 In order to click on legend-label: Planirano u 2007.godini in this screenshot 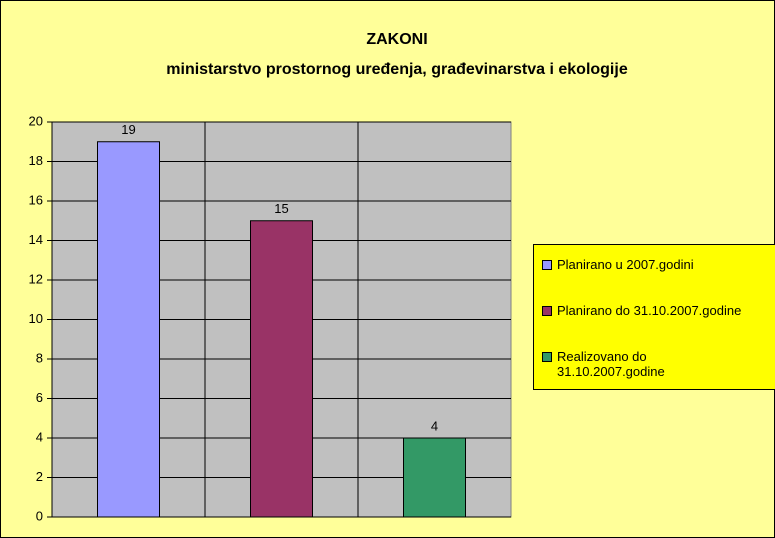, I will do `click(625, 264)`.